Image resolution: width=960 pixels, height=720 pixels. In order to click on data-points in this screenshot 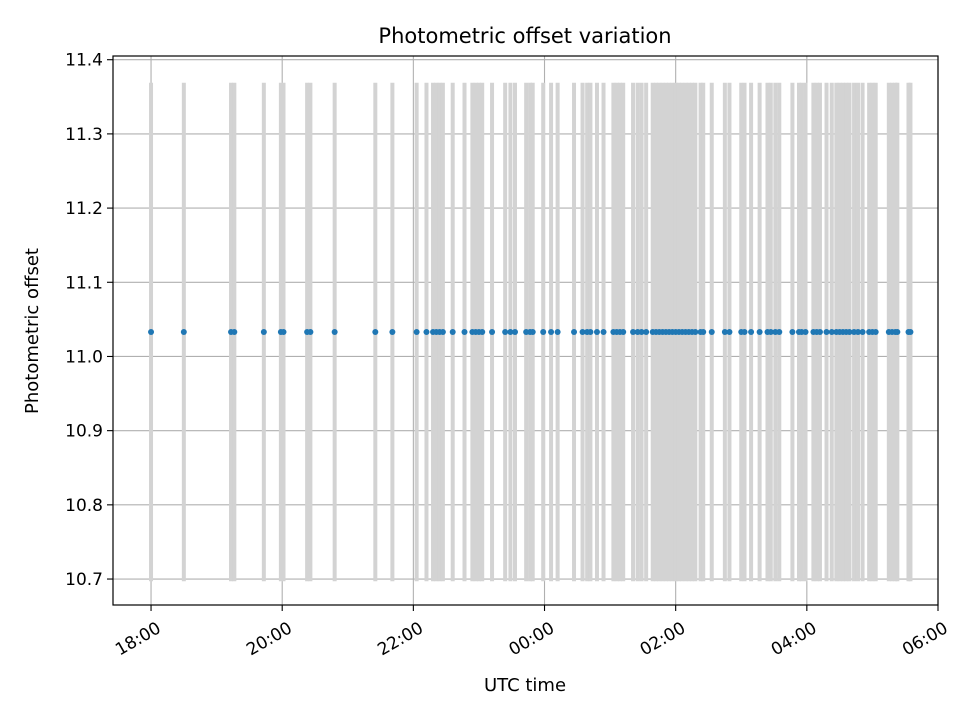, I will do `click(531, 331)`.